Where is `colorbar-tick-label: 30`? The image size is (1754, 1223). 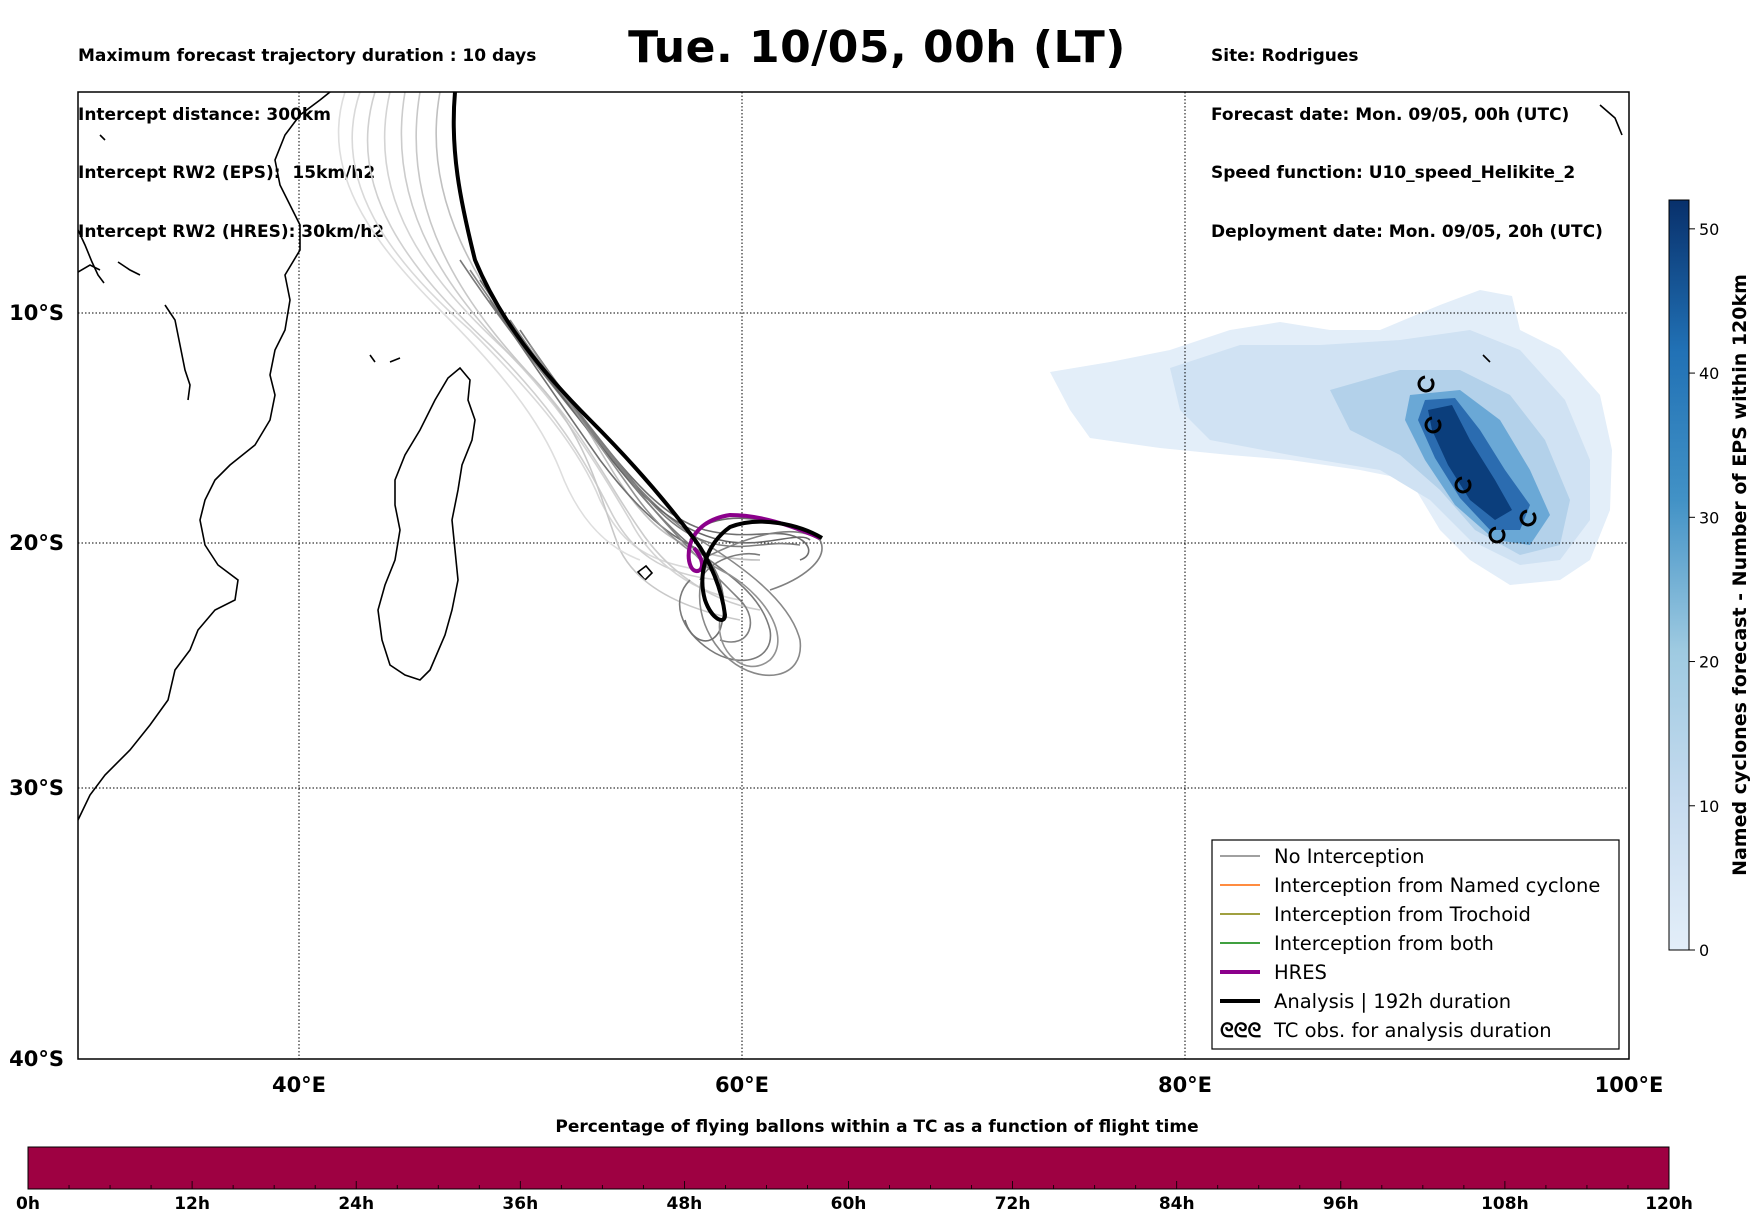
colorbar-tick-label: 30 is located at coordinates (1709, 517).